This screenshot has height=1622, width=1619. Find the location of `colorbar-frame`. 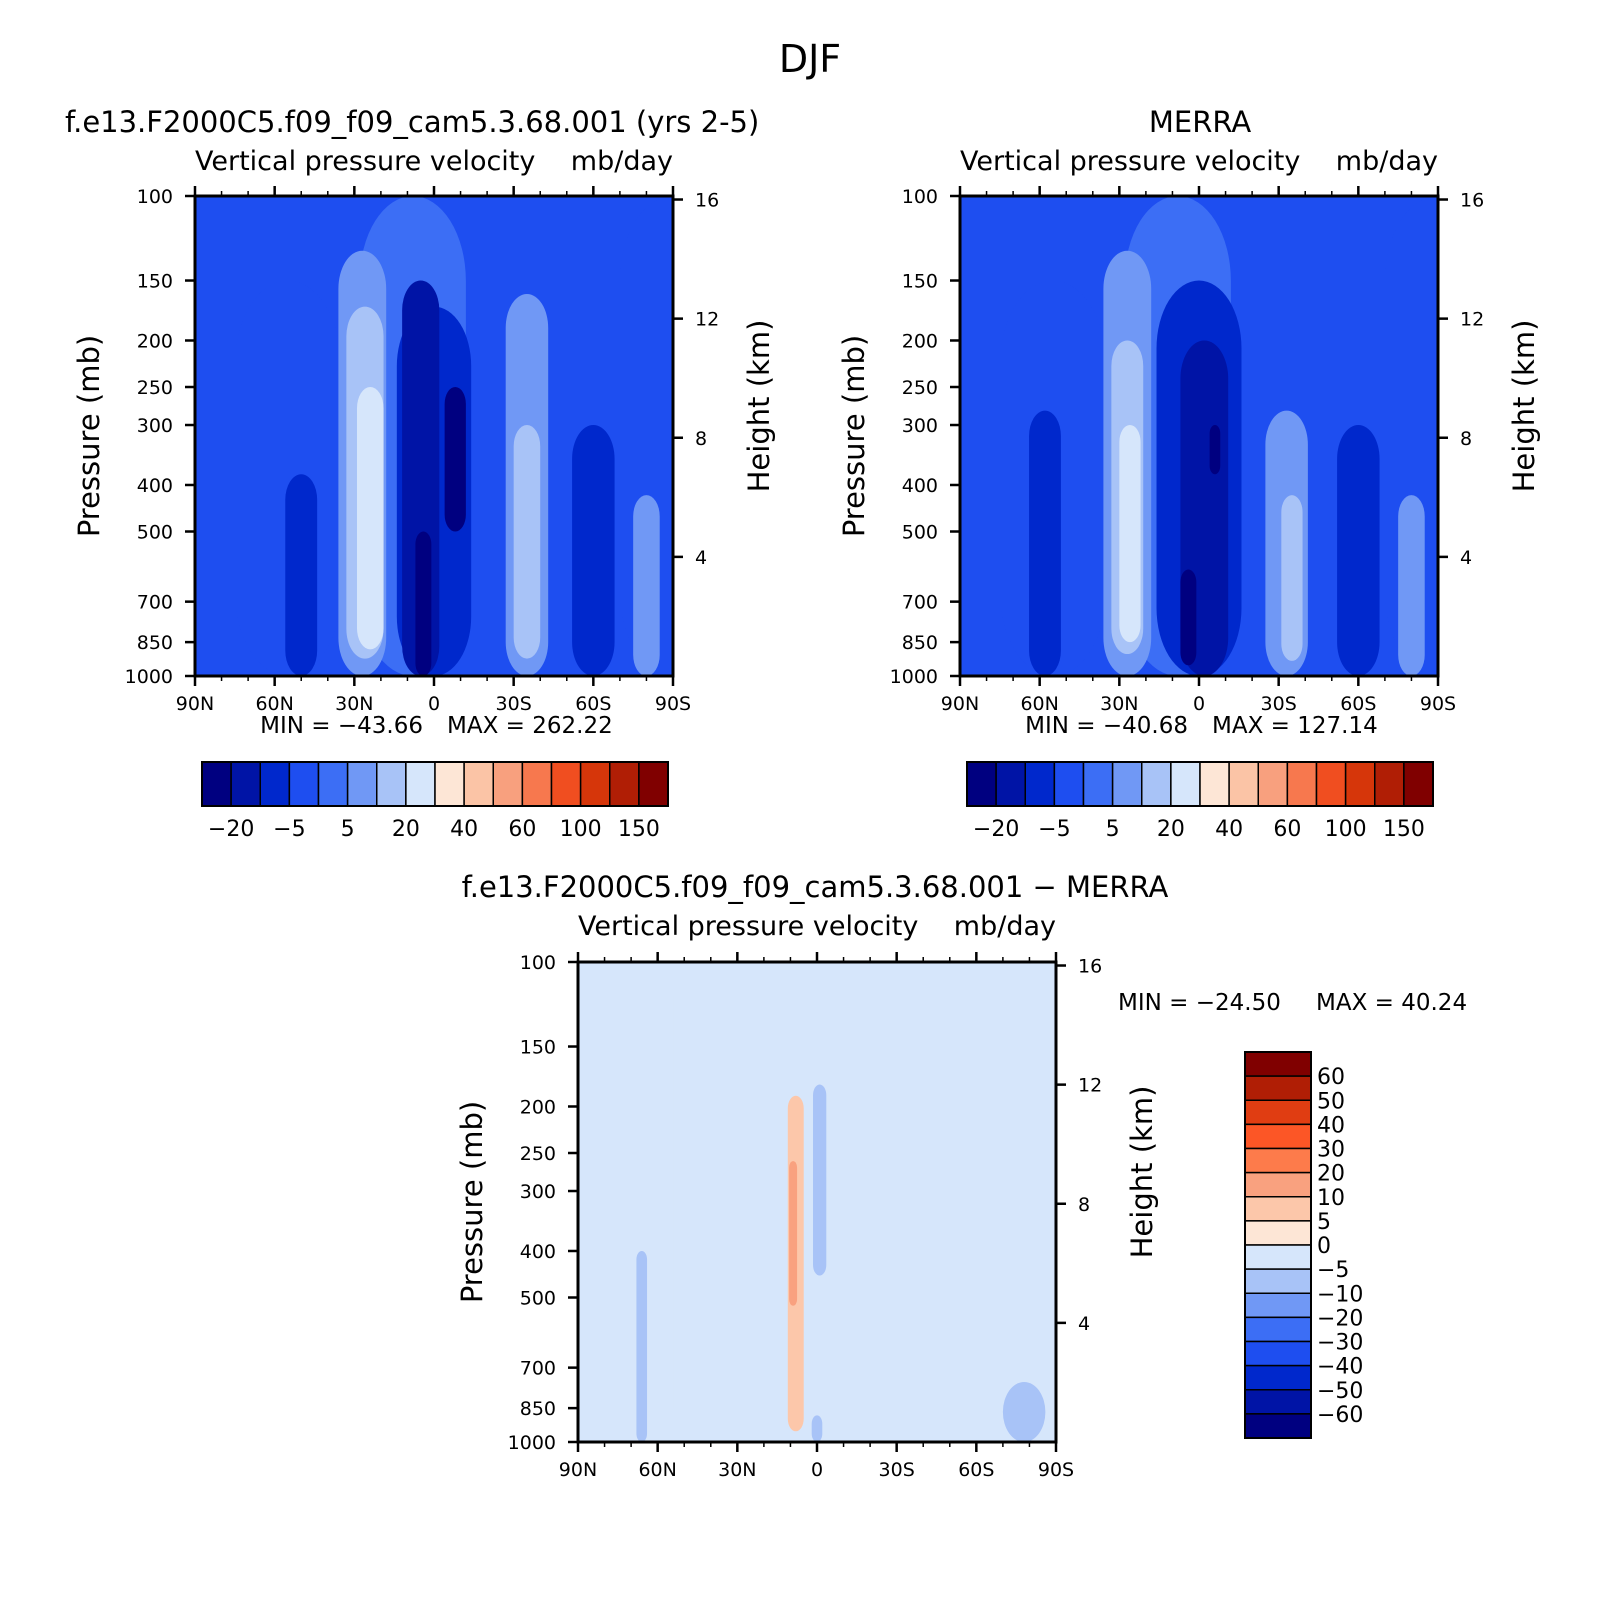

colorbar-frame is located at coordinates (1278, 1245).